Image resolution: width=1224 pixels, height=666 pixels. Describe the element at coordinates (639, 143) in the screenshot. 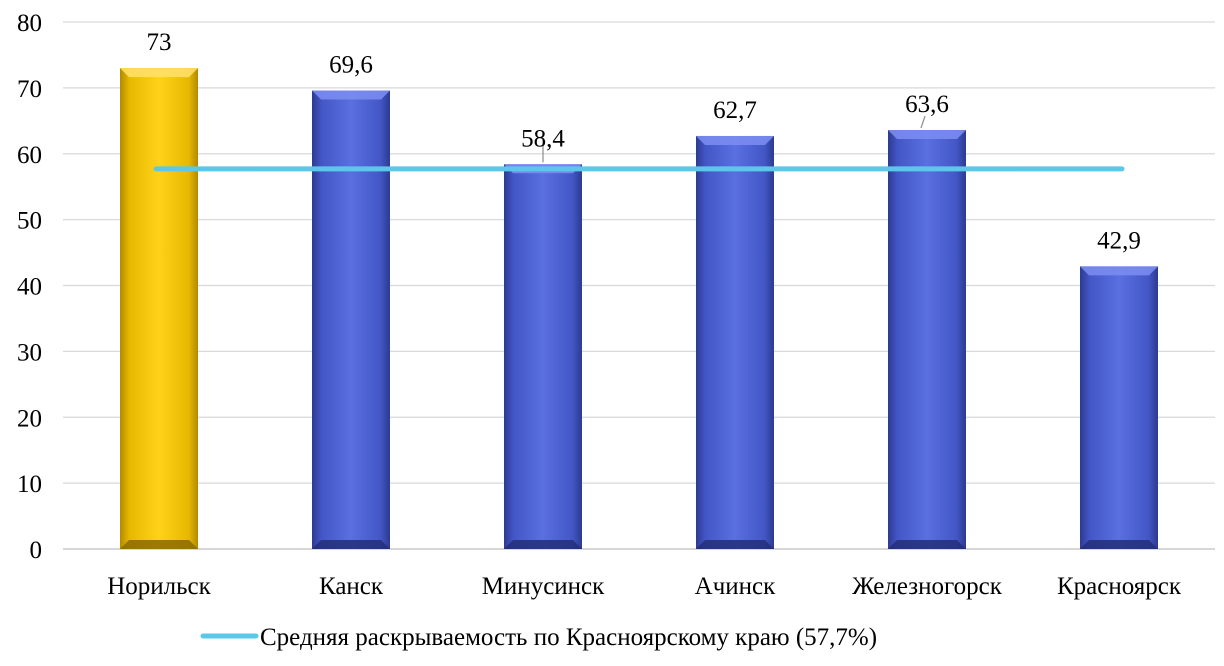

I see `reference-line-group` at that location.